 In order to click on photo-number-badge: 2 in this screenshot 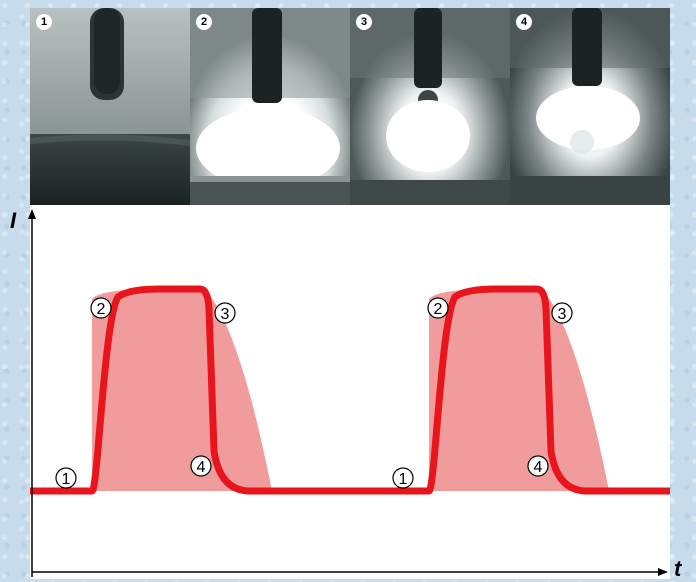, I will do `click(204, 22)`.